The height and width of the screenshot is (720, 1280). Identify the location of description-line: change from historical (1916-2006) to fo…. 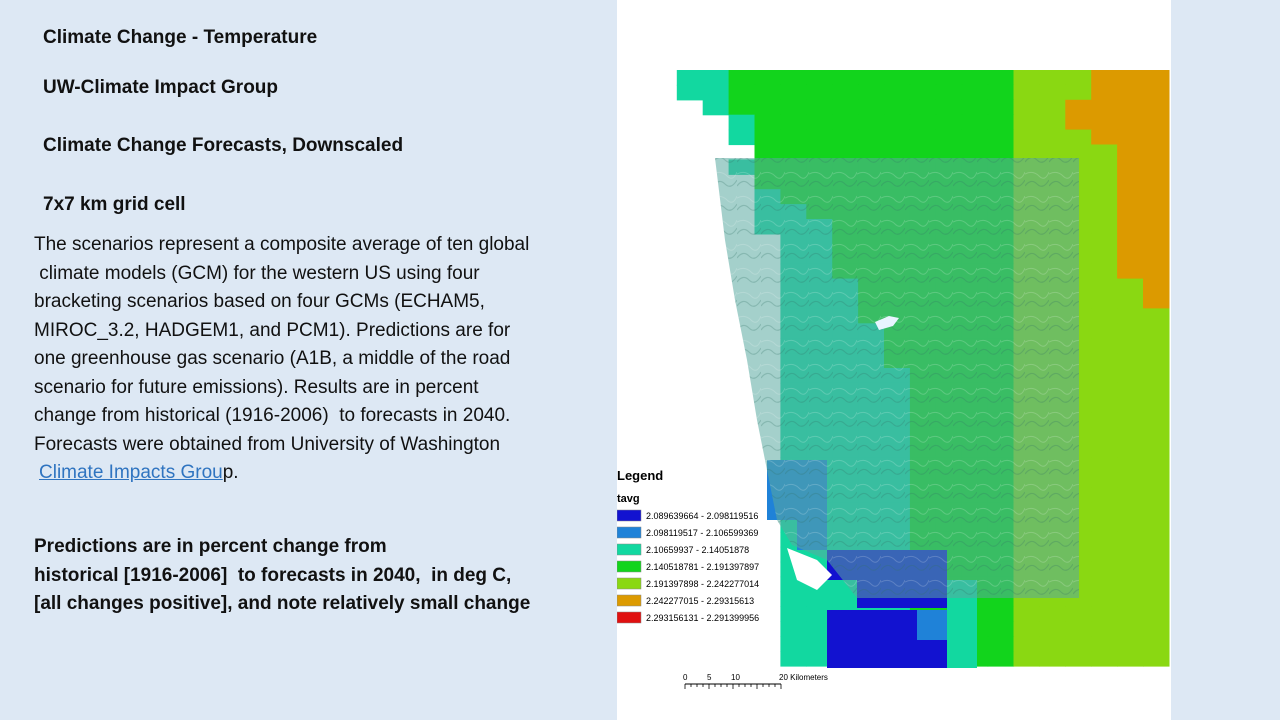
(272, 415).